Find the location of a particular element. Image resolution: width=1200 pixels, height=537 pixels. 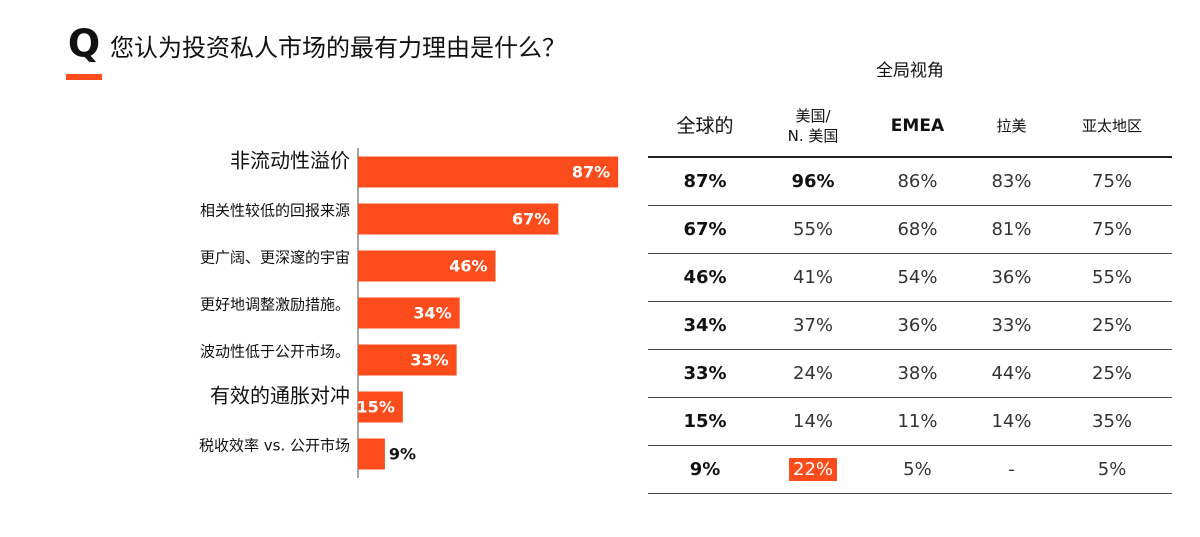

cell-text: 87% is located at coordinates (705, 181).